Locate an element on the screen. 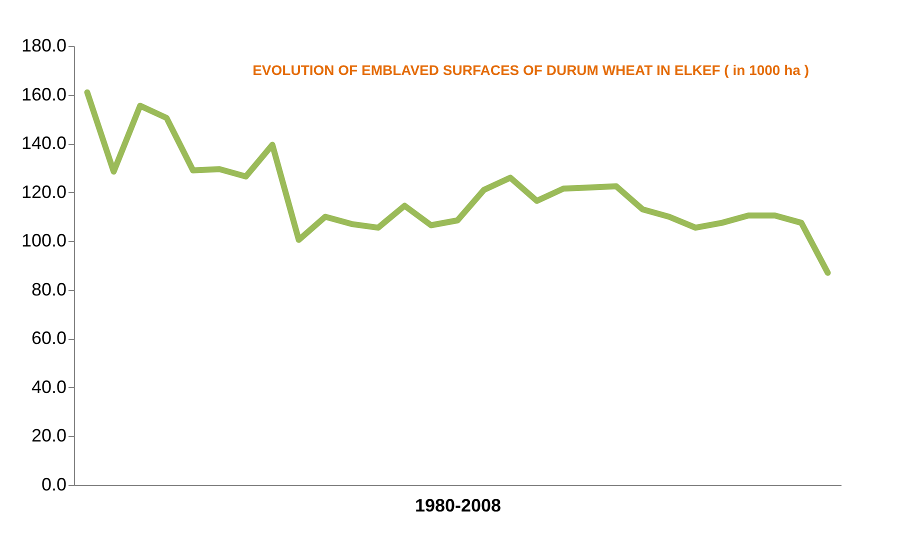 This screenshot has width=901, height=546. text: EVOLUTION OF EMBLAVED SURFACES OF DURUM WHEAT IN ELKEF ( in 1000 ha ) is located at coordinates (530, 70).